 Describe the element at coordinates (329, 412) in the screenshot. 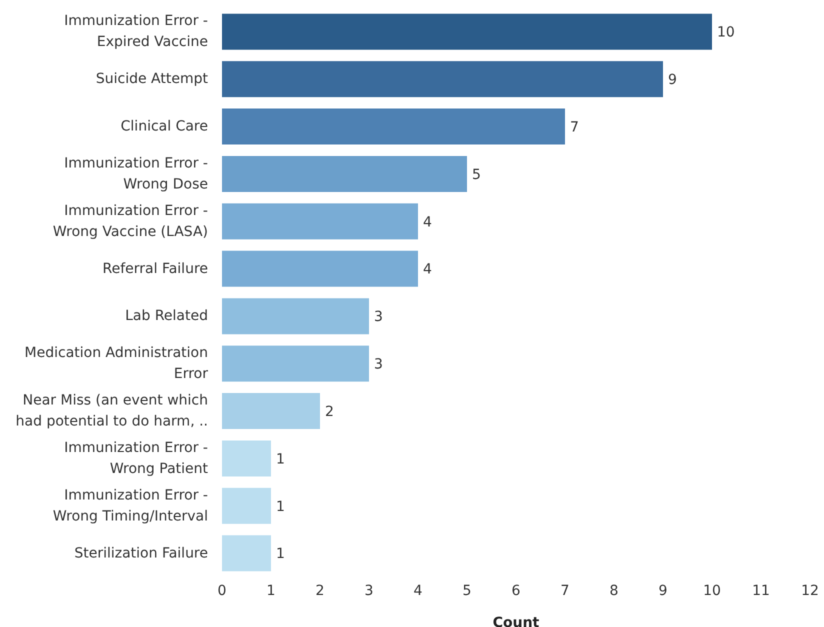

I see `data-label: 2` at that location.